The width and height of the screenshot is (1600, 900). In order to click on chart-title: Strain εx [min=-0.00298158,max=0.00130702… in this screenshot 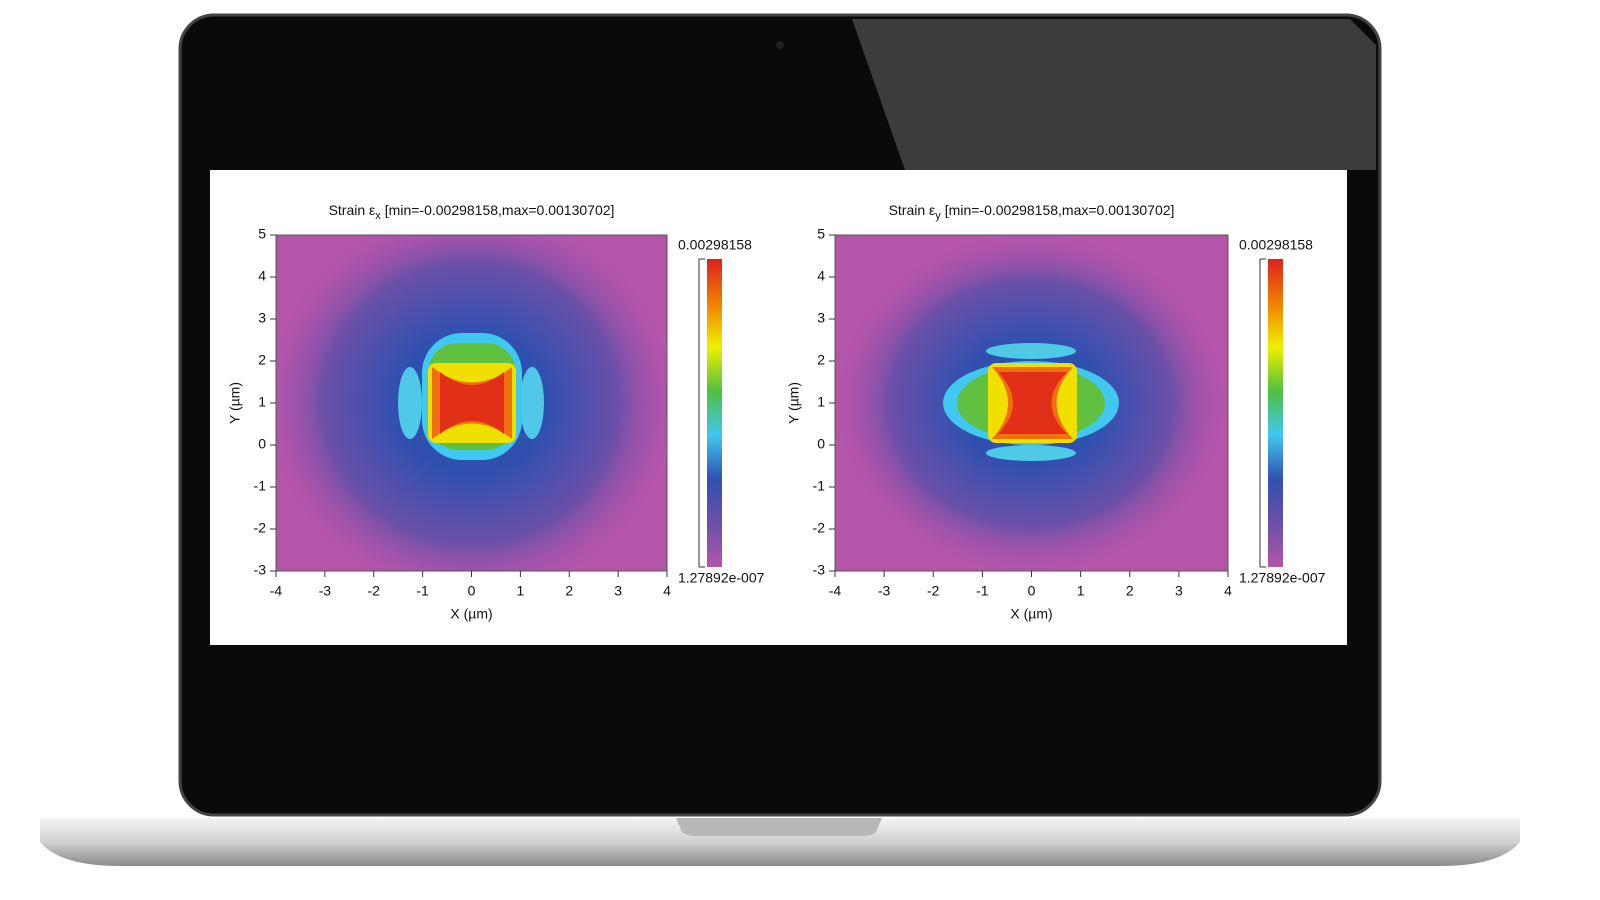, I will do `click(472, 212)`.